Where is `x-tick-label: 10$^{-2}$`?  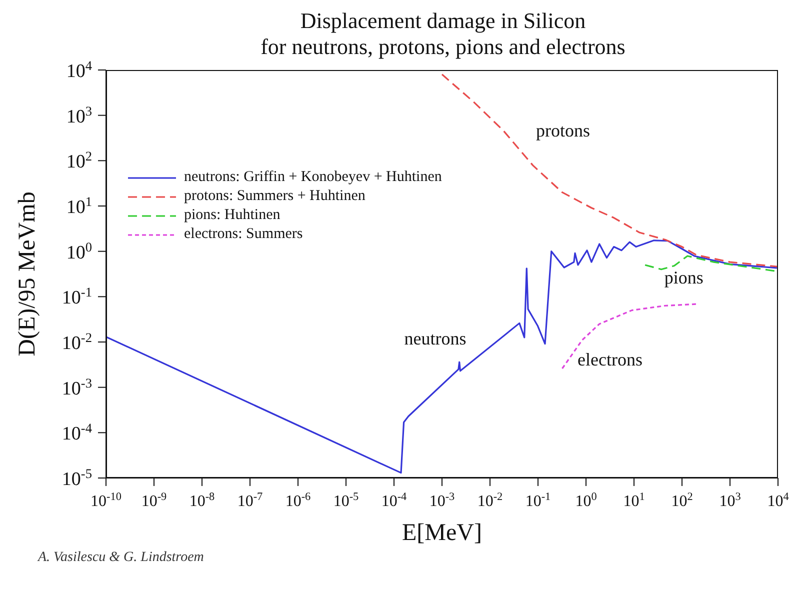 x-tick-label: 10$^{-2}$ is located at coordinates (490, 500).